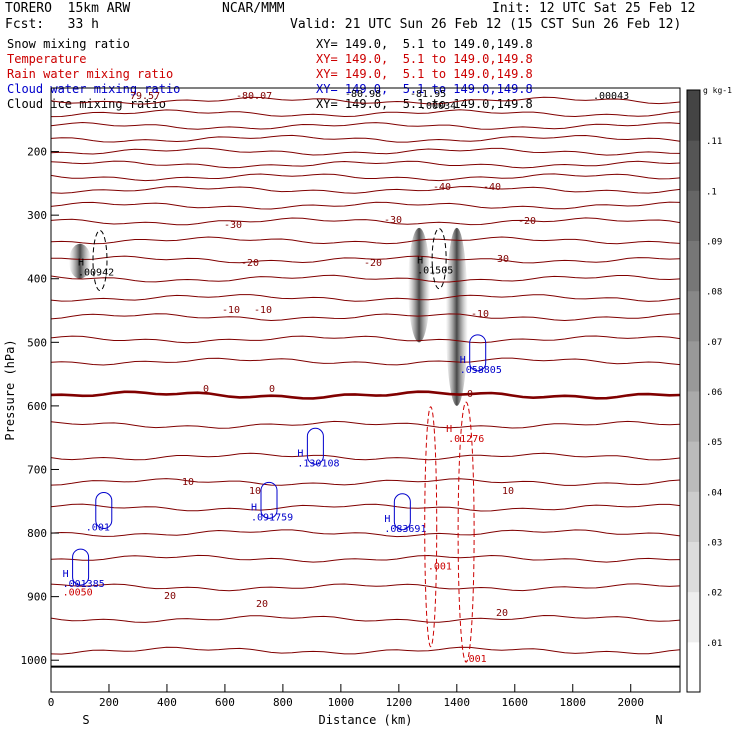 The image size is (740, 740). I want to click on y-tick-label: 500, so click(37, 342).